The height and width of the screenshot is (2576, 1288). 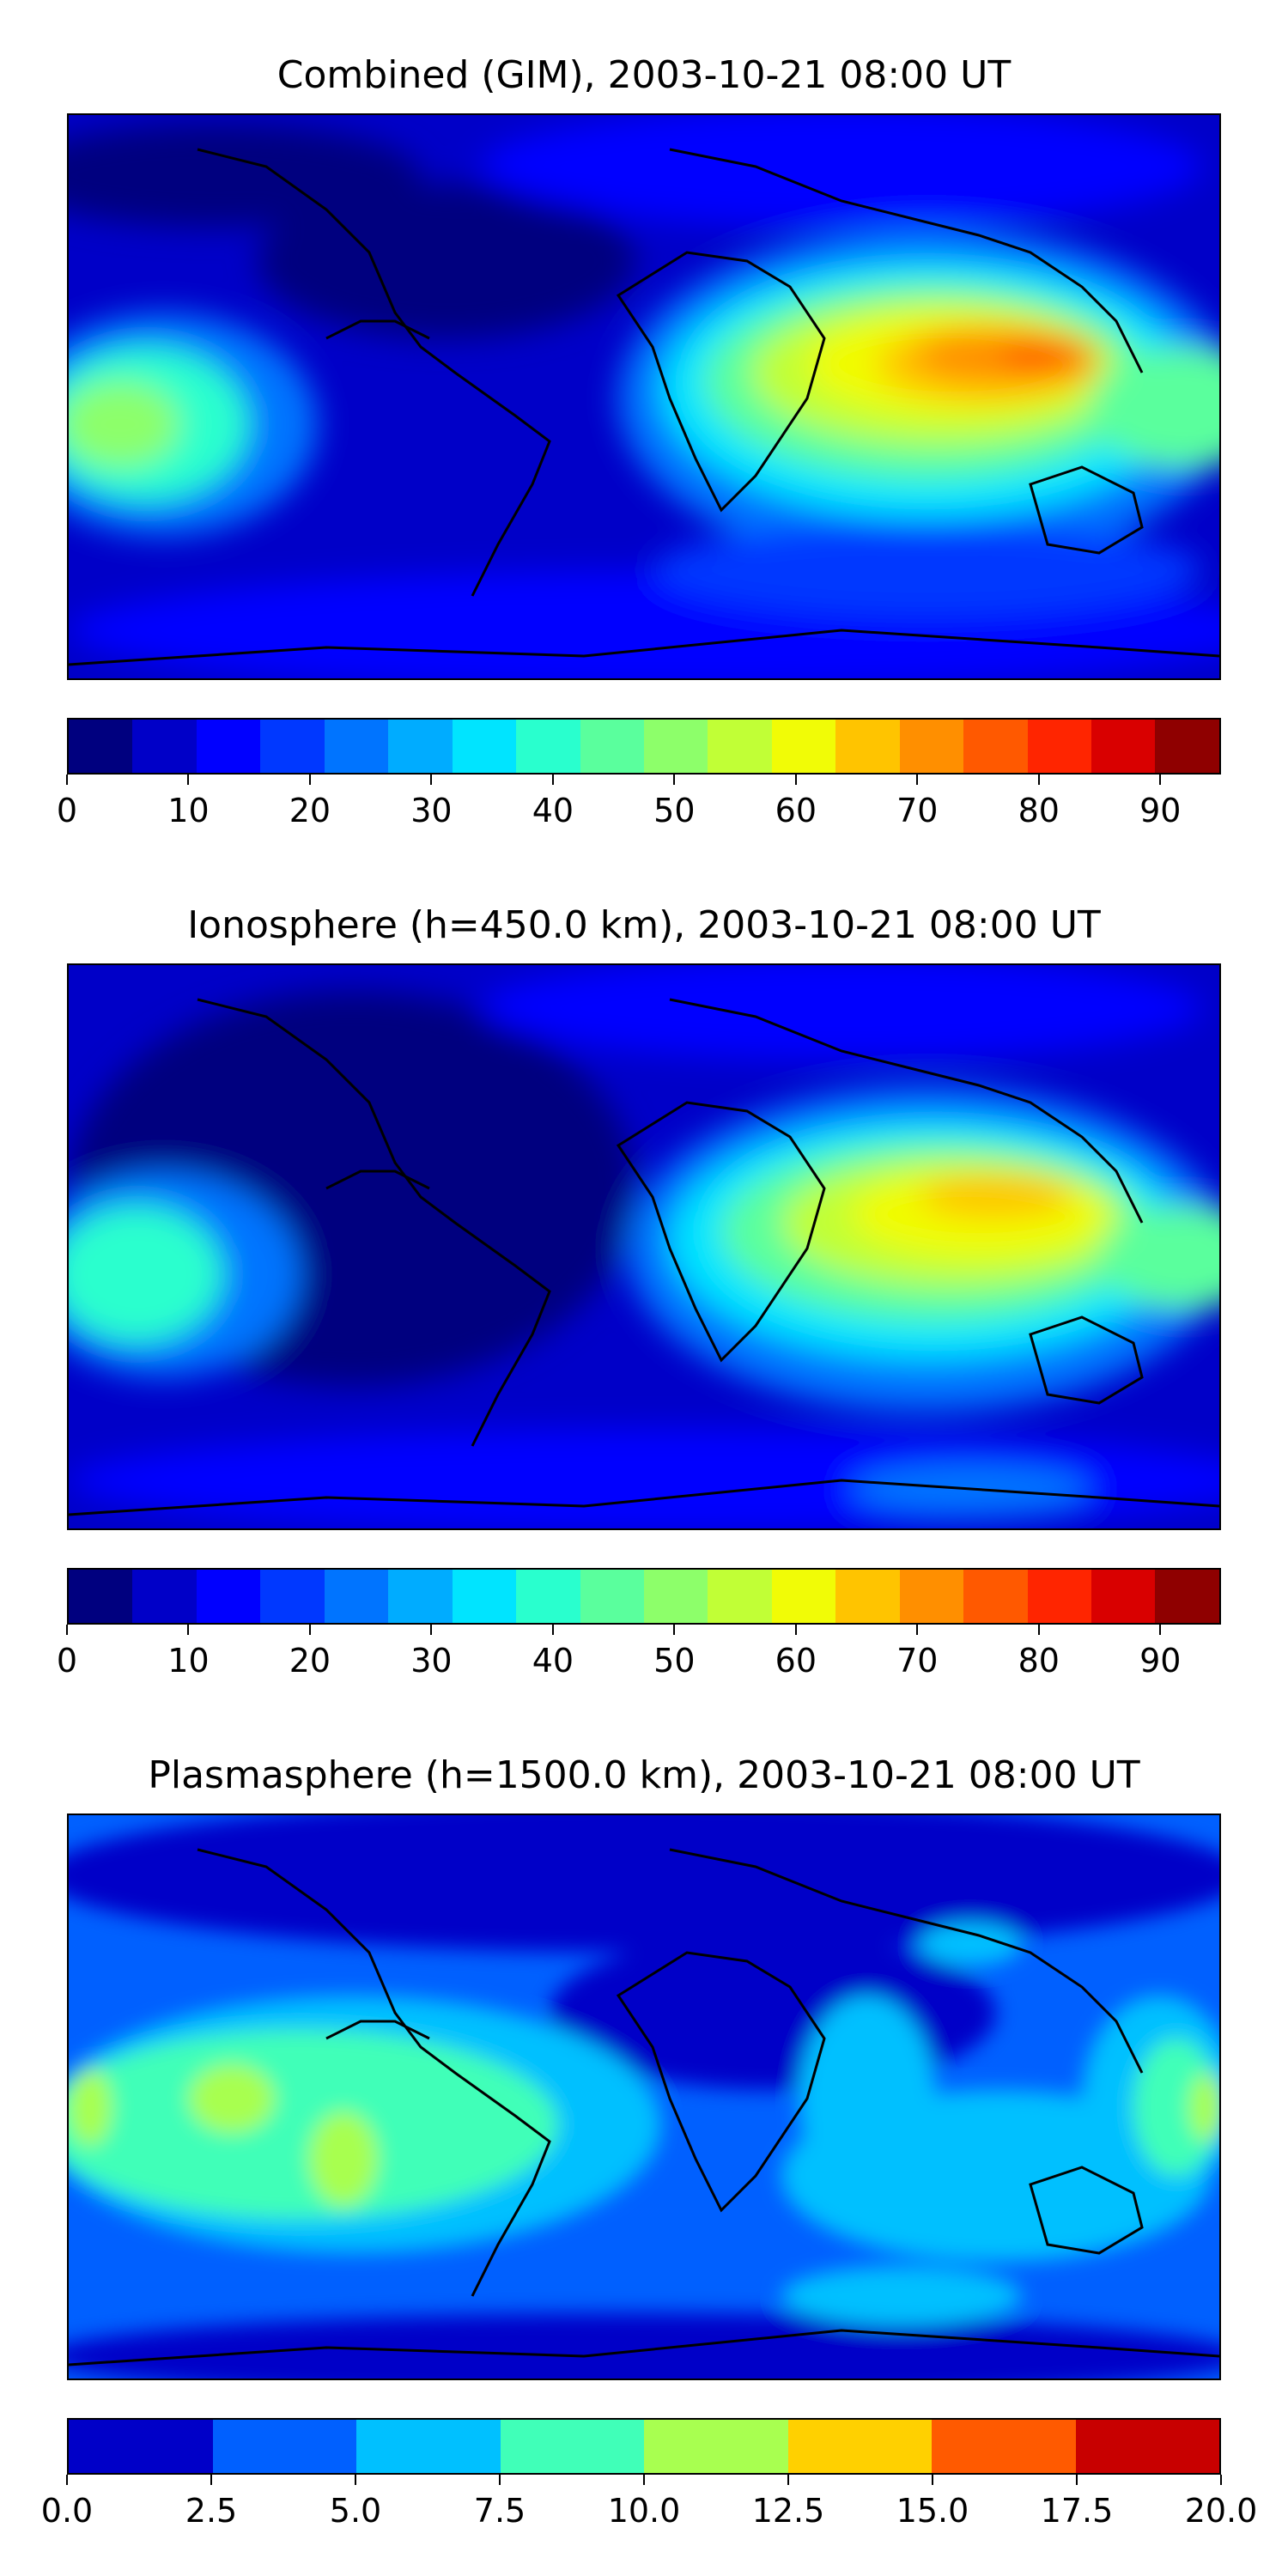 What do you see at coordinates (644, 75) in the screenshot?
I see `panel-title-combined: Combined (GIM), 2003-10-21 08:00 UT` at bounding box center [644, 75].